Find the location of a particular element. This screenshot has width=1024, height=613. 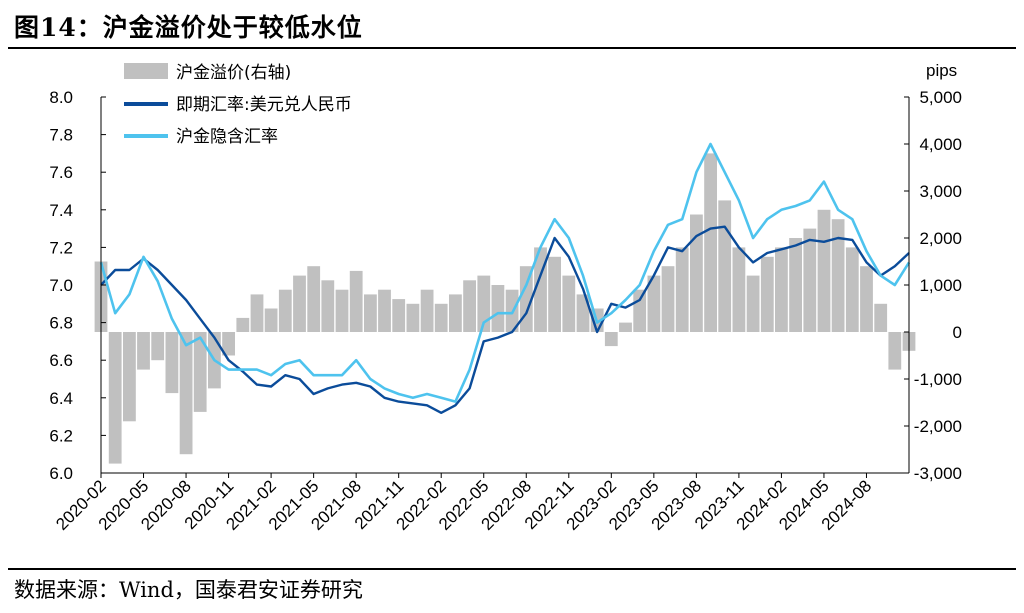

legend-label: 沪金溢价(右轴) is located at coordinates (233, 73).